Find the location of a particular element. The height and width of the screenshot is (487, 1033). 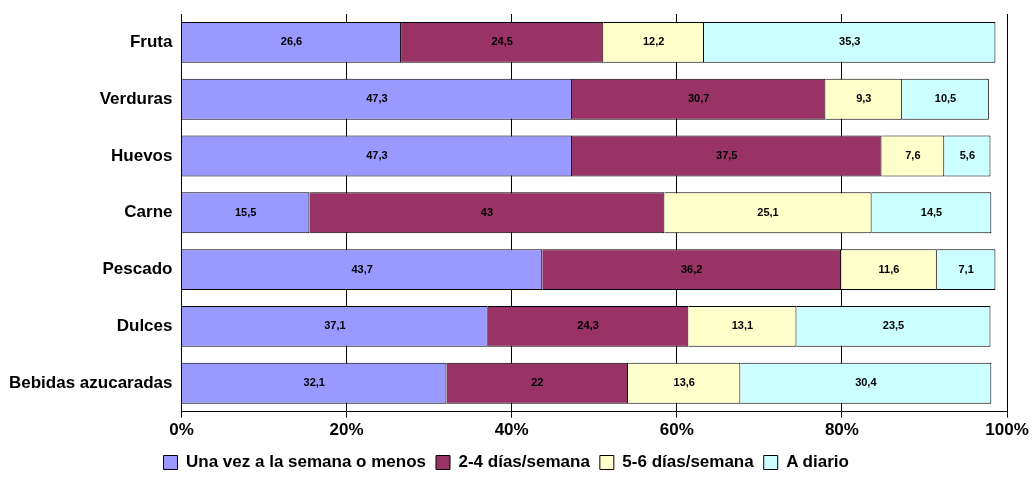

y-tick-label: Verduras is located at coordinates (136, 98).